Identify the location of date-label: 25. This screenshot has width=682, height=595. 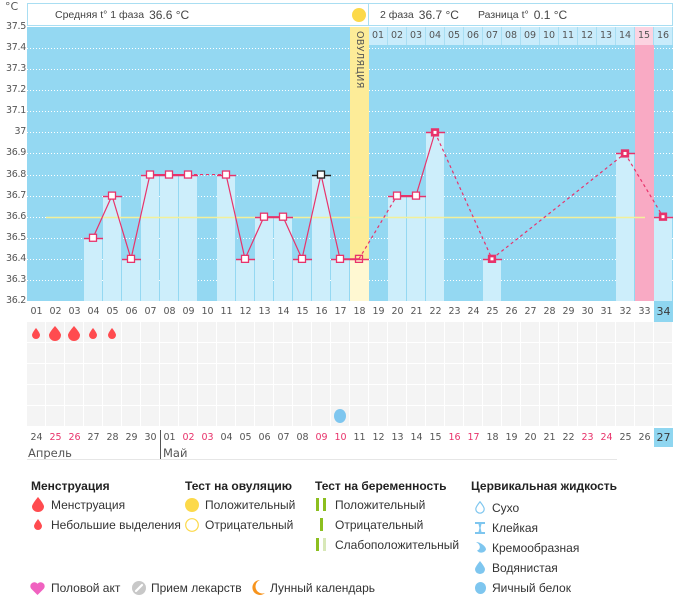
(625, 437).